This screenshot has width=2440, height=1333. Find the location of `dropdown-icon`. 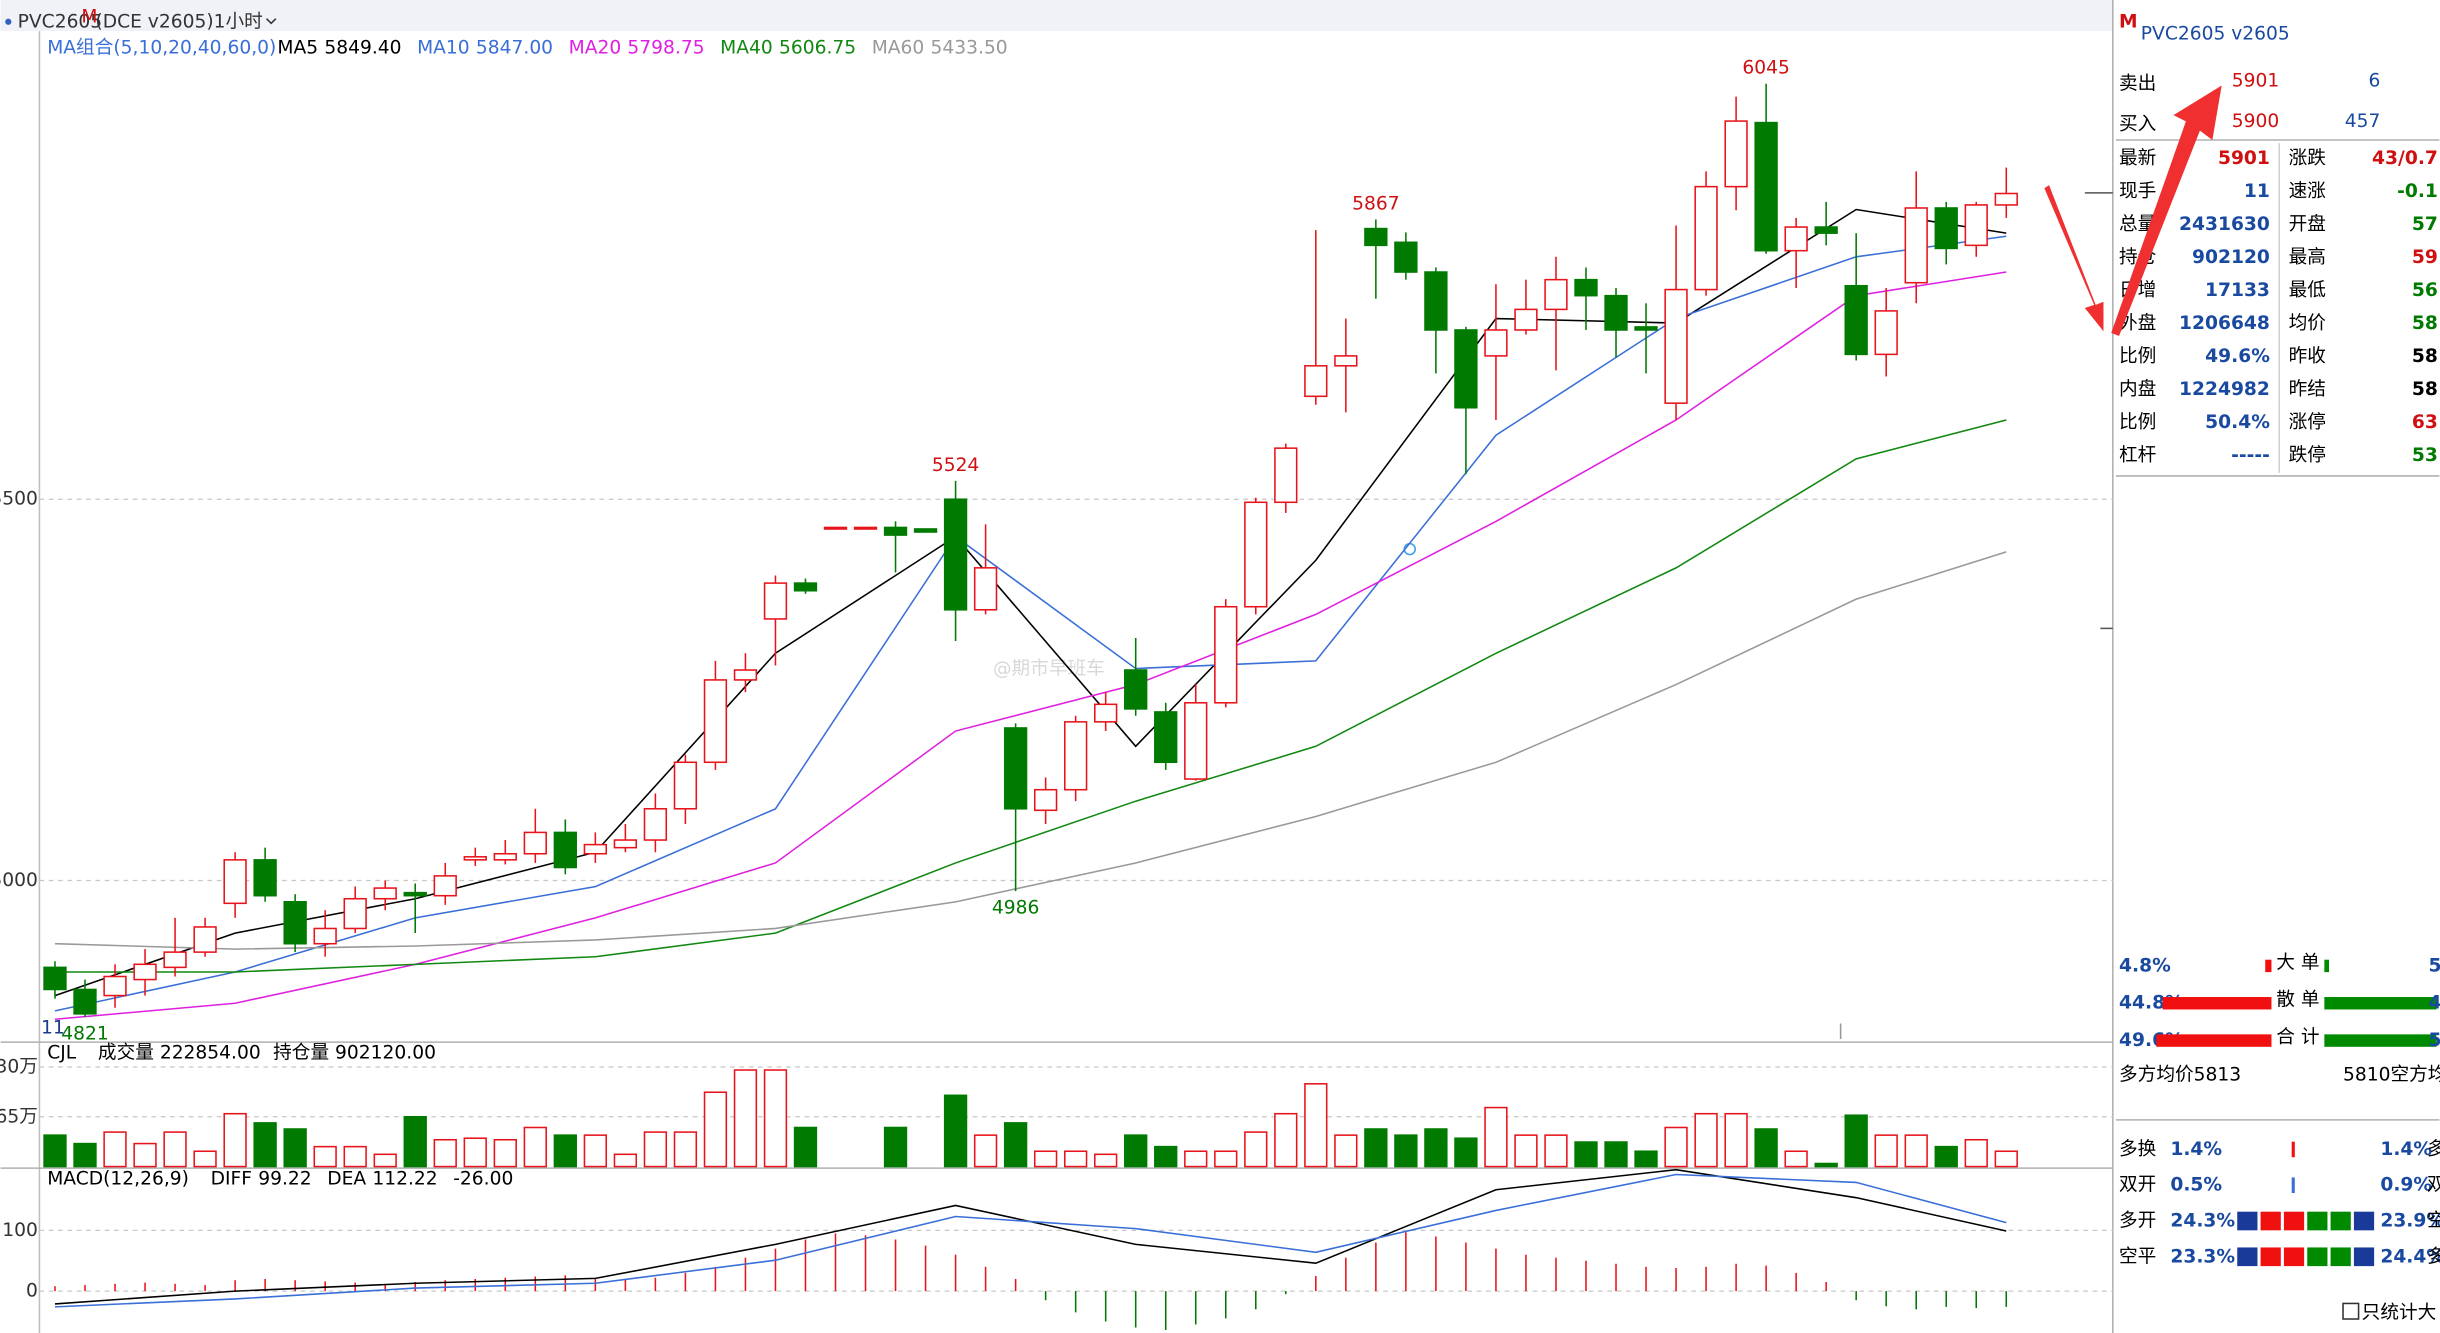

dropdown-icon is located at coordinates (271, 21).